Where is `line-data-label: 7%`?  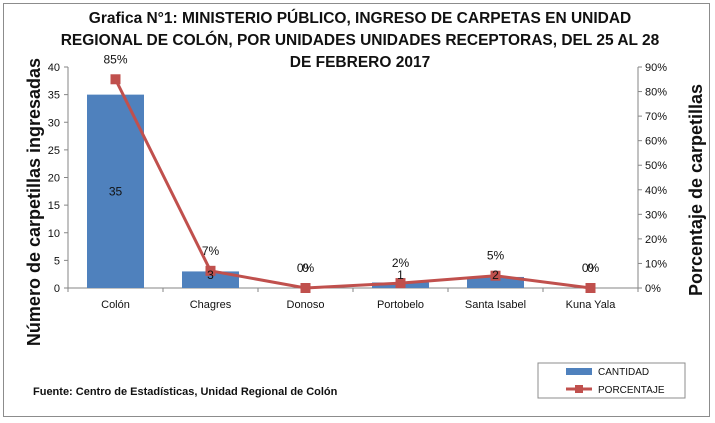 line-data-label: 7% is located at coordinates (211, 251).